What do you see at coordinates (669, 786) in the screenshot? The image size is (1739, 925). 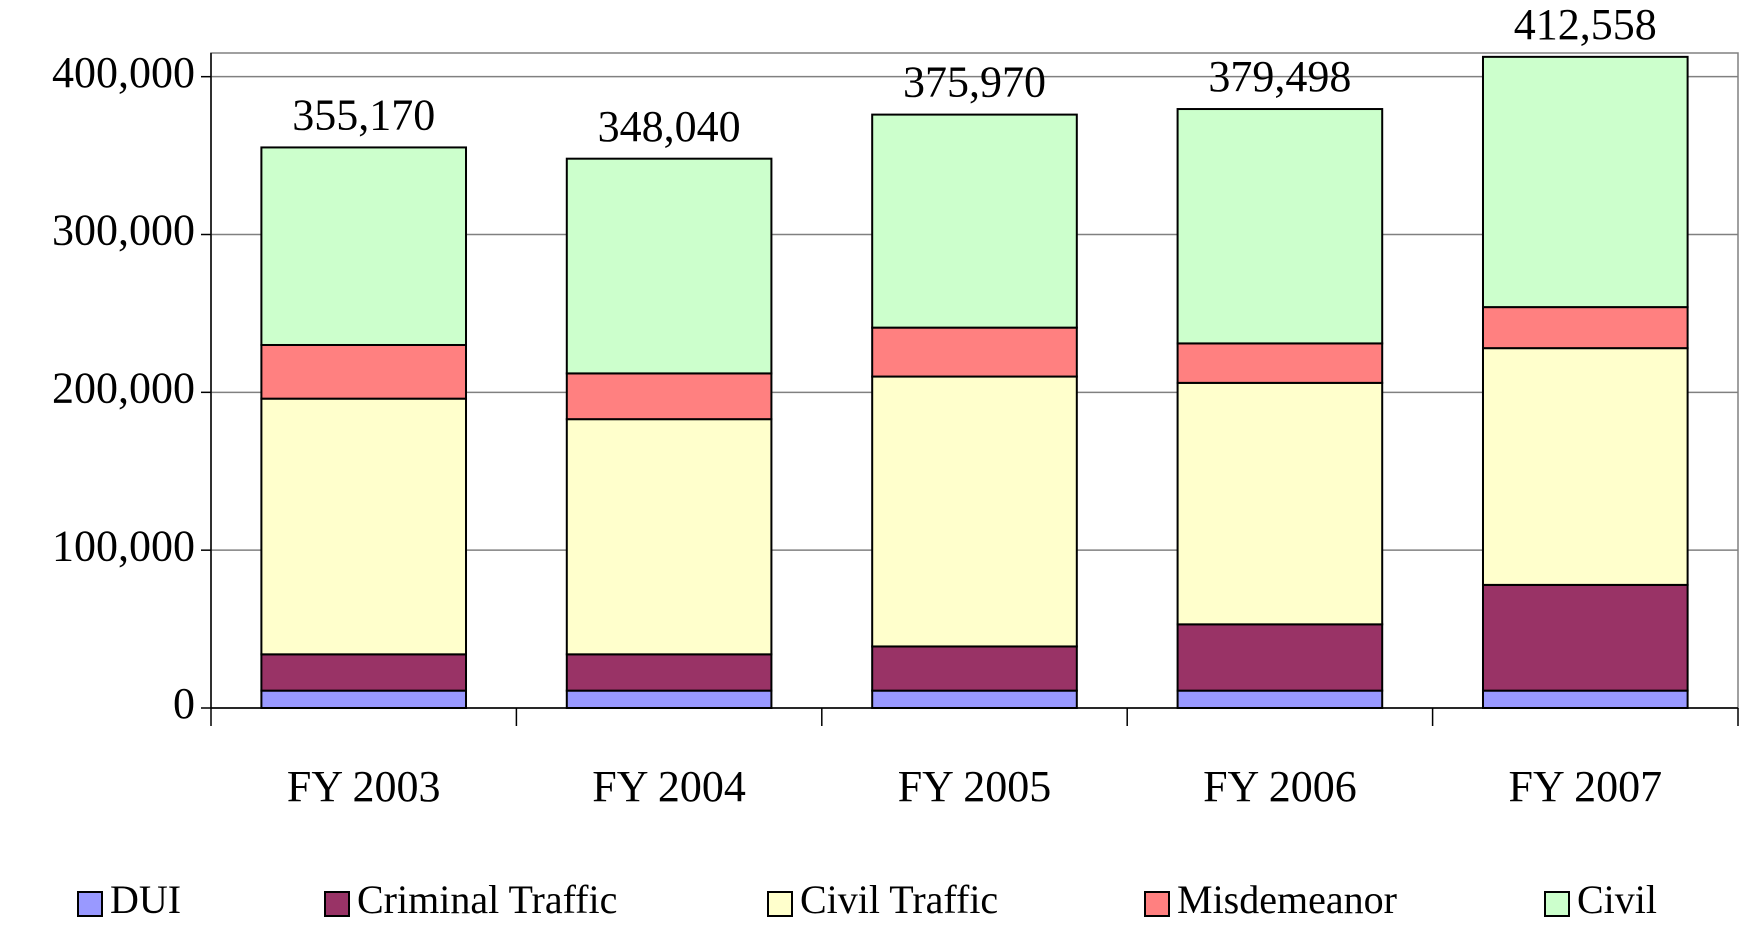 I see `x-tick-label: FY 2004` at bounding box center [669, 786].